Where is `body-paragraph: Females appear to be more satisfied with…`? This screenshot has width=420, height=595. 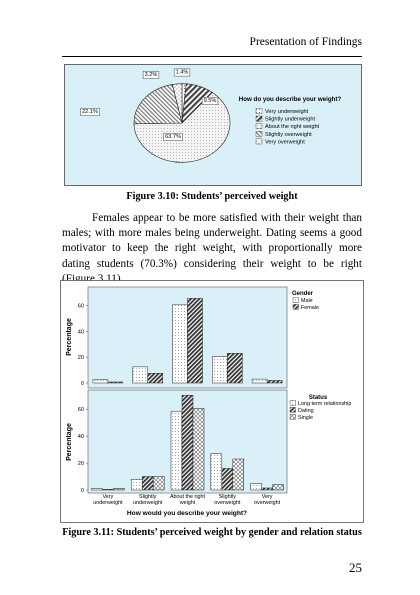 body-paragraph: Females appear to be more satisfied with… is located at coordinates (212, 249).